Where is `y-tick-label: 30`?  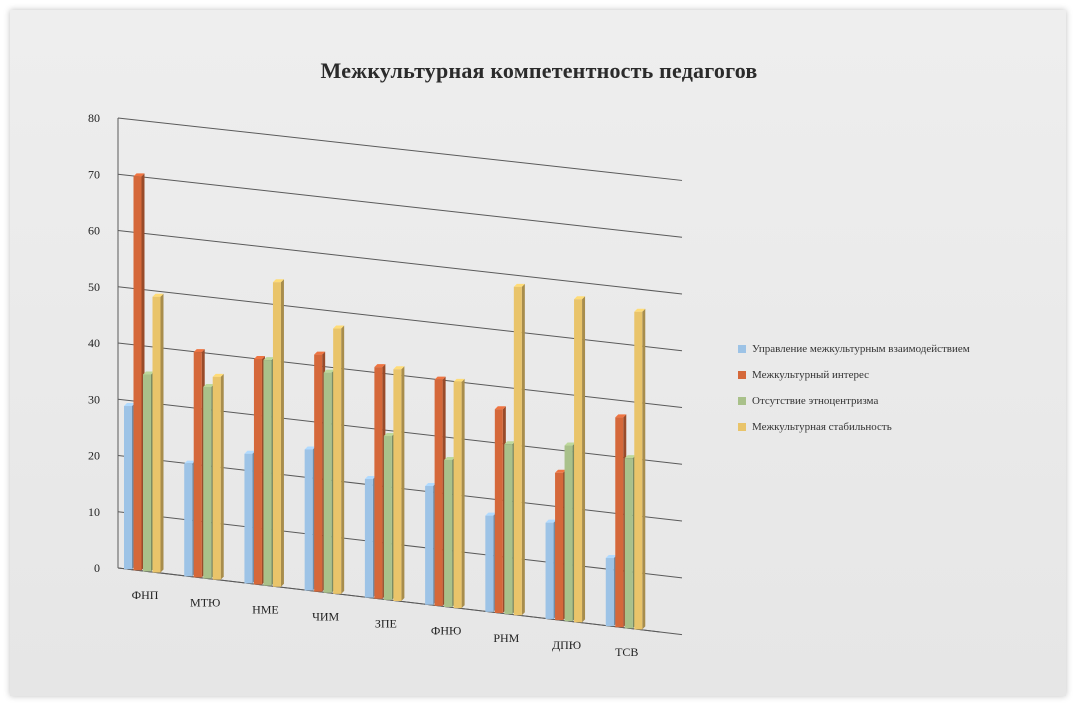
y-tick-label: 30 is located at coordinates (94, 399).